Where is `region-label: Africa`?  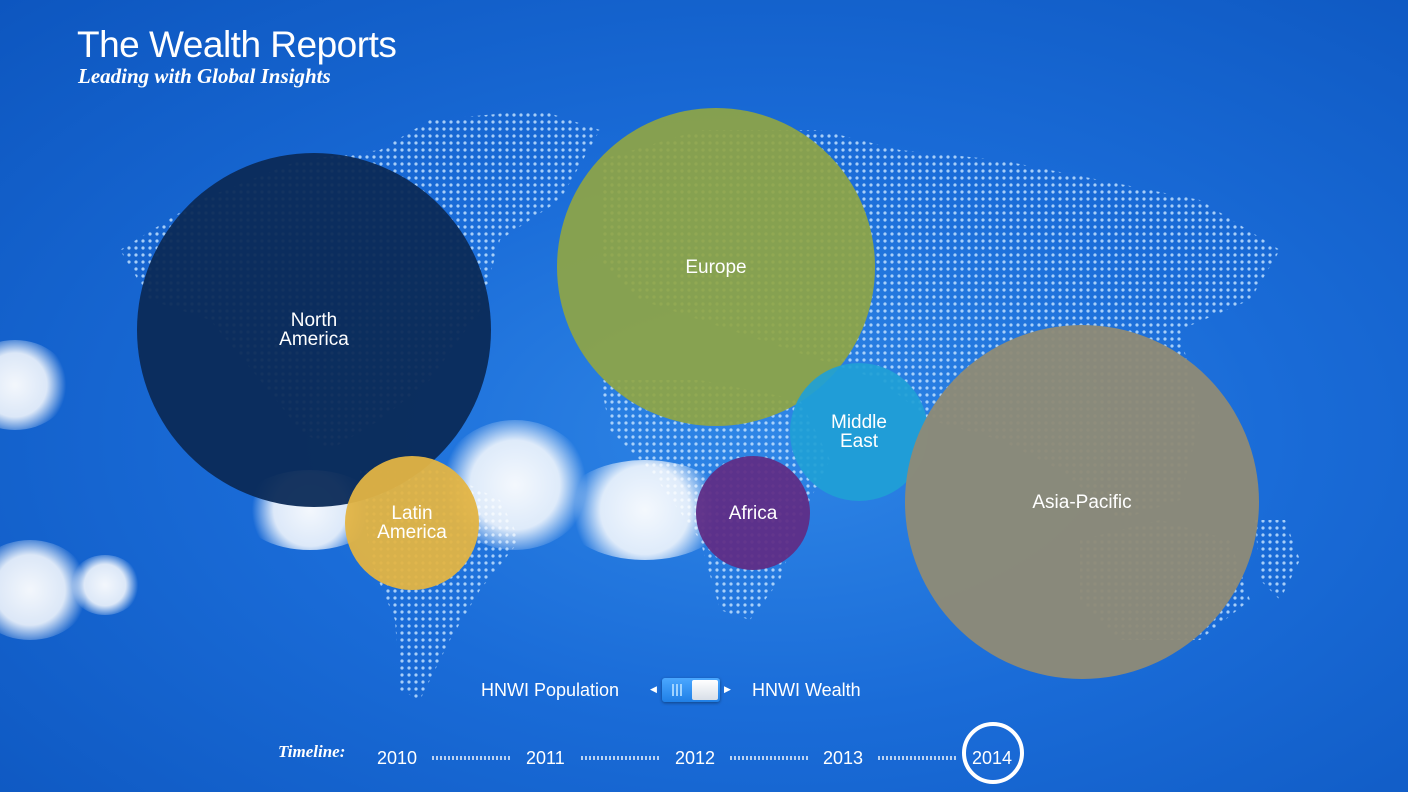
region-label: Africa is located at coordinates (753, 513).